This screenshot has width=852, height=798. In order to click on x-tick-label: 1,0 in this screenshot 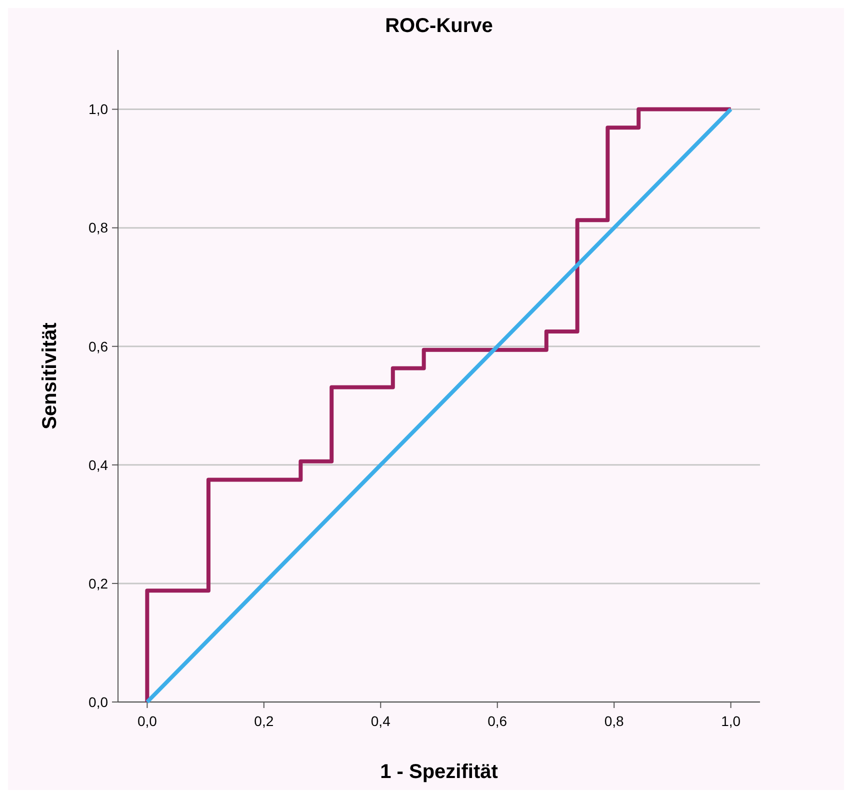, I will do `click(731, 721)`.